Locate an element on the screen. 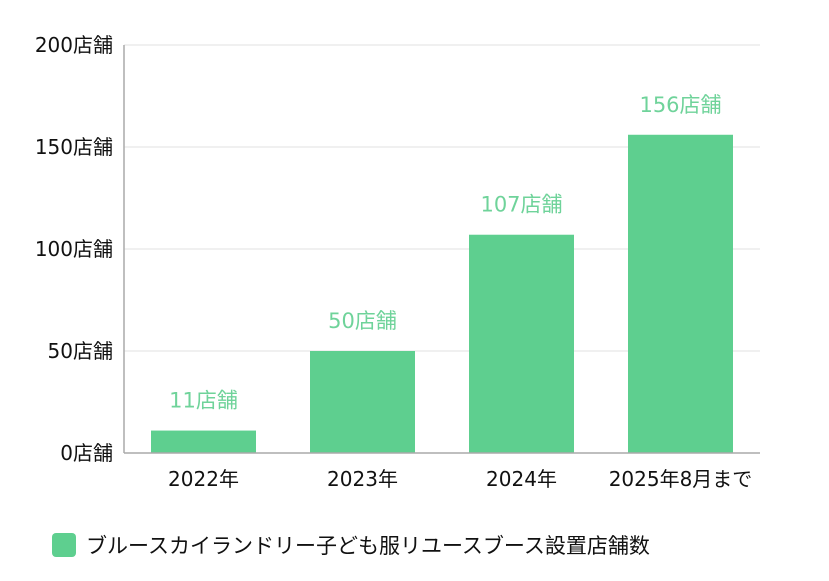 This screenshot has width=829, height=581. y-tick-label: 150店舗 is located at coordinates (74, 147).